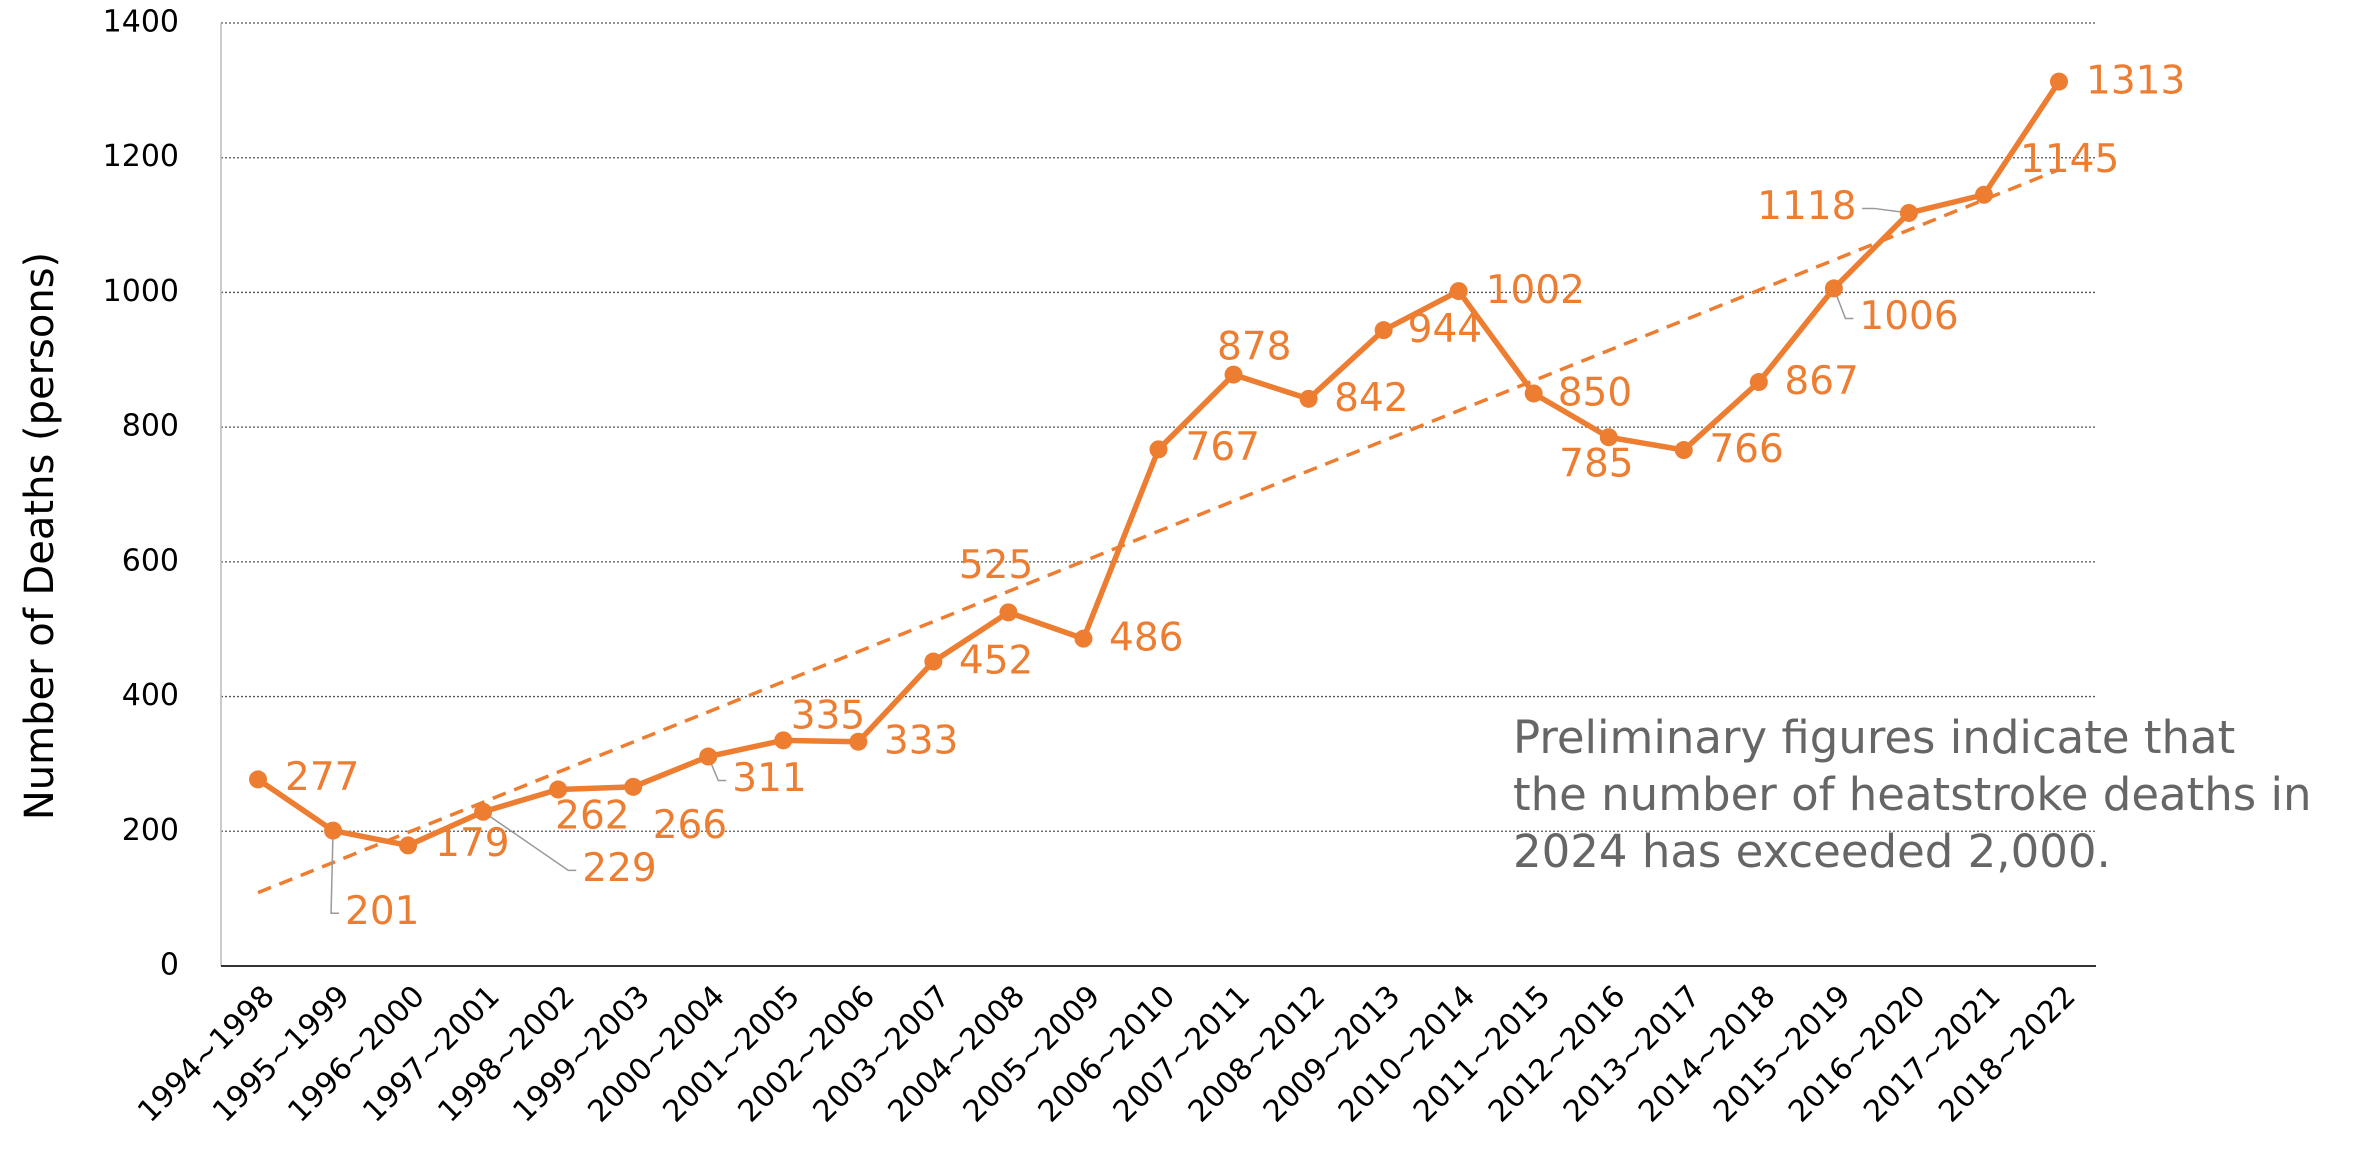 The image size is (2356, 1159). Describe the element at coordinates (141, 291) in the screenshot. I see `y-tick-label: 1000` at that location.